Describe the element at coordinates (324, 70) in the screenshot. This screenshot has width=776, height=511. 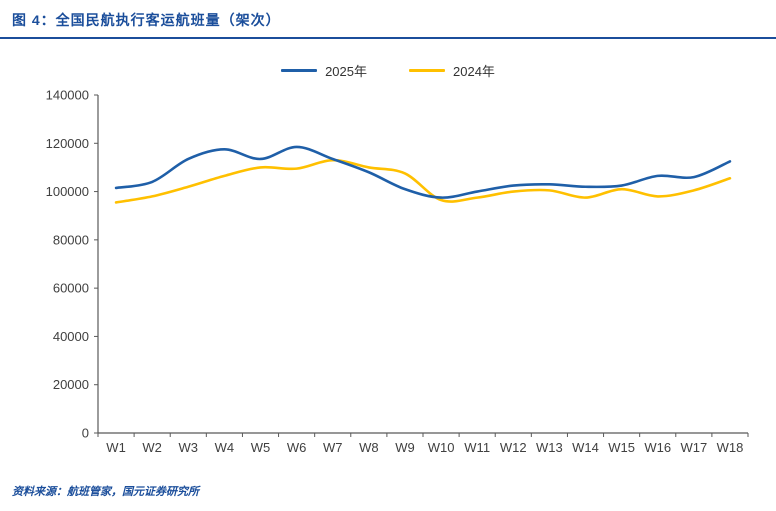
I see `legend-item-2025: 2025年` at that location.